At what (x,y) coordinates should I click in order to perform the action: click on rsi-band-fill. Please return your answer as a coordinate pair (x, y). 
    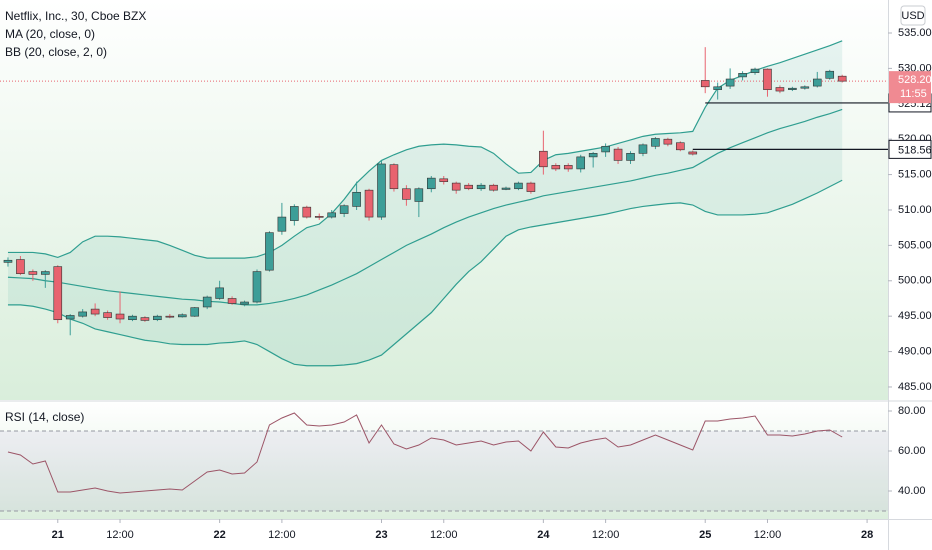
    Looking at the image, I should click on (444, 471).